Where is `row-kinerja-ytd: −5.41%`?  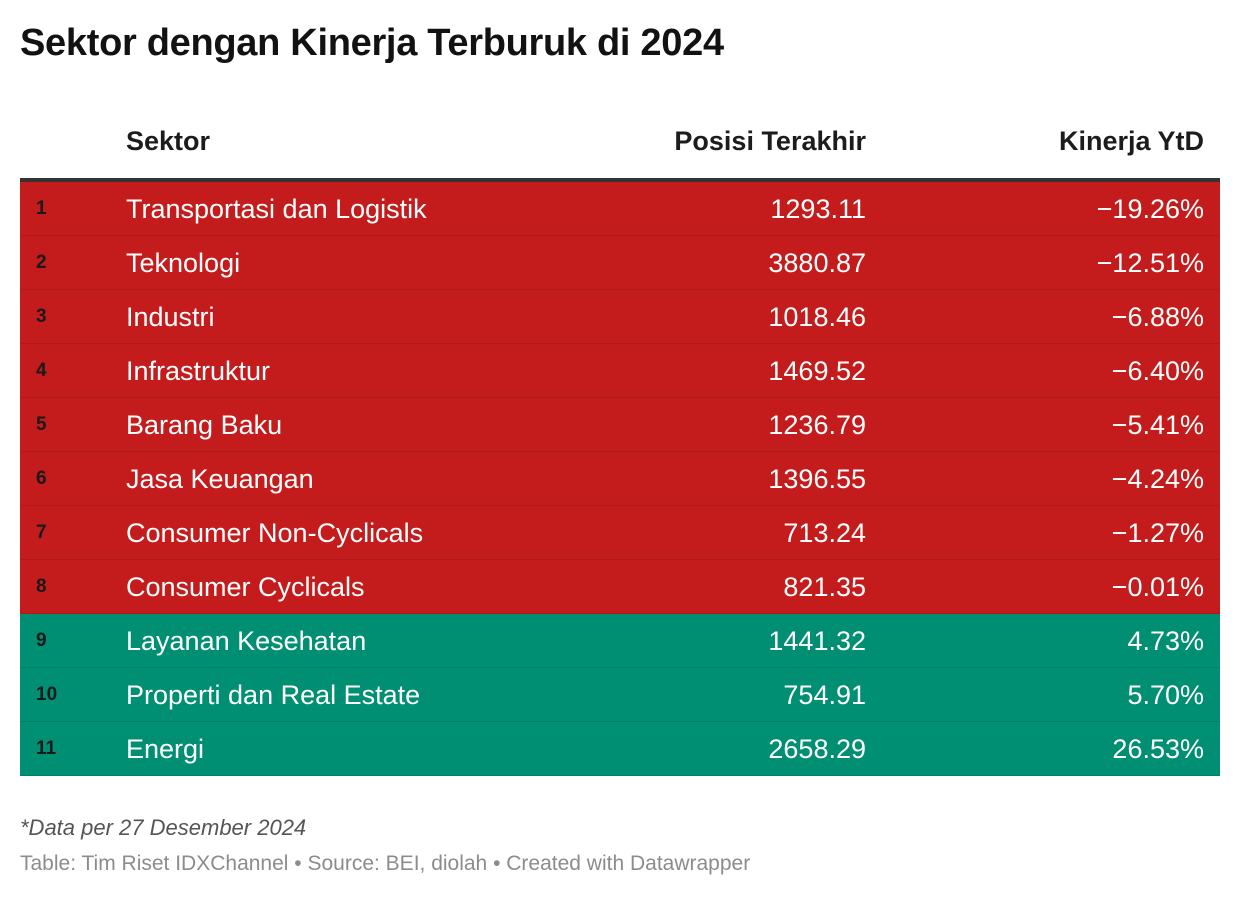 row-kinerja-ytd: −5.41% is located at coordinates (1157, 425).